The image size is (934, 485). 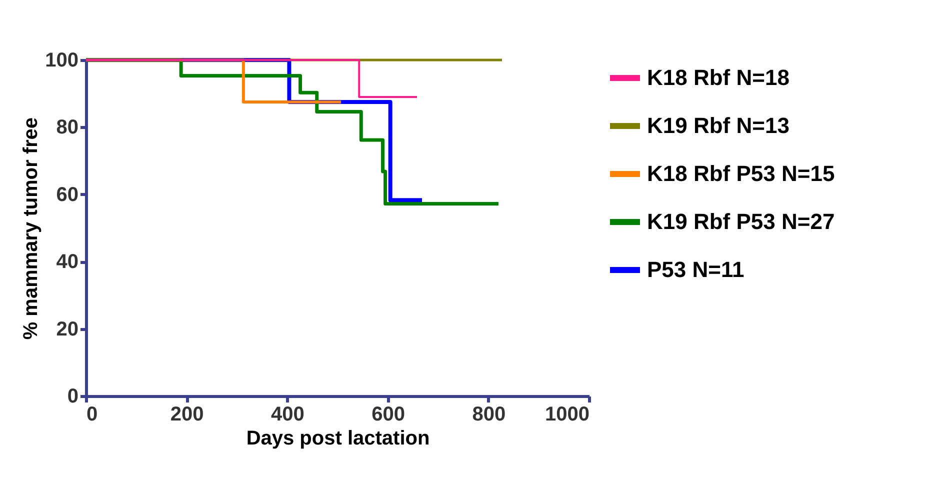 What do you see at coordinates (567, 415) in the screenshot?
I see `x-tick-label: 1000` at bounding box center [567, 415].